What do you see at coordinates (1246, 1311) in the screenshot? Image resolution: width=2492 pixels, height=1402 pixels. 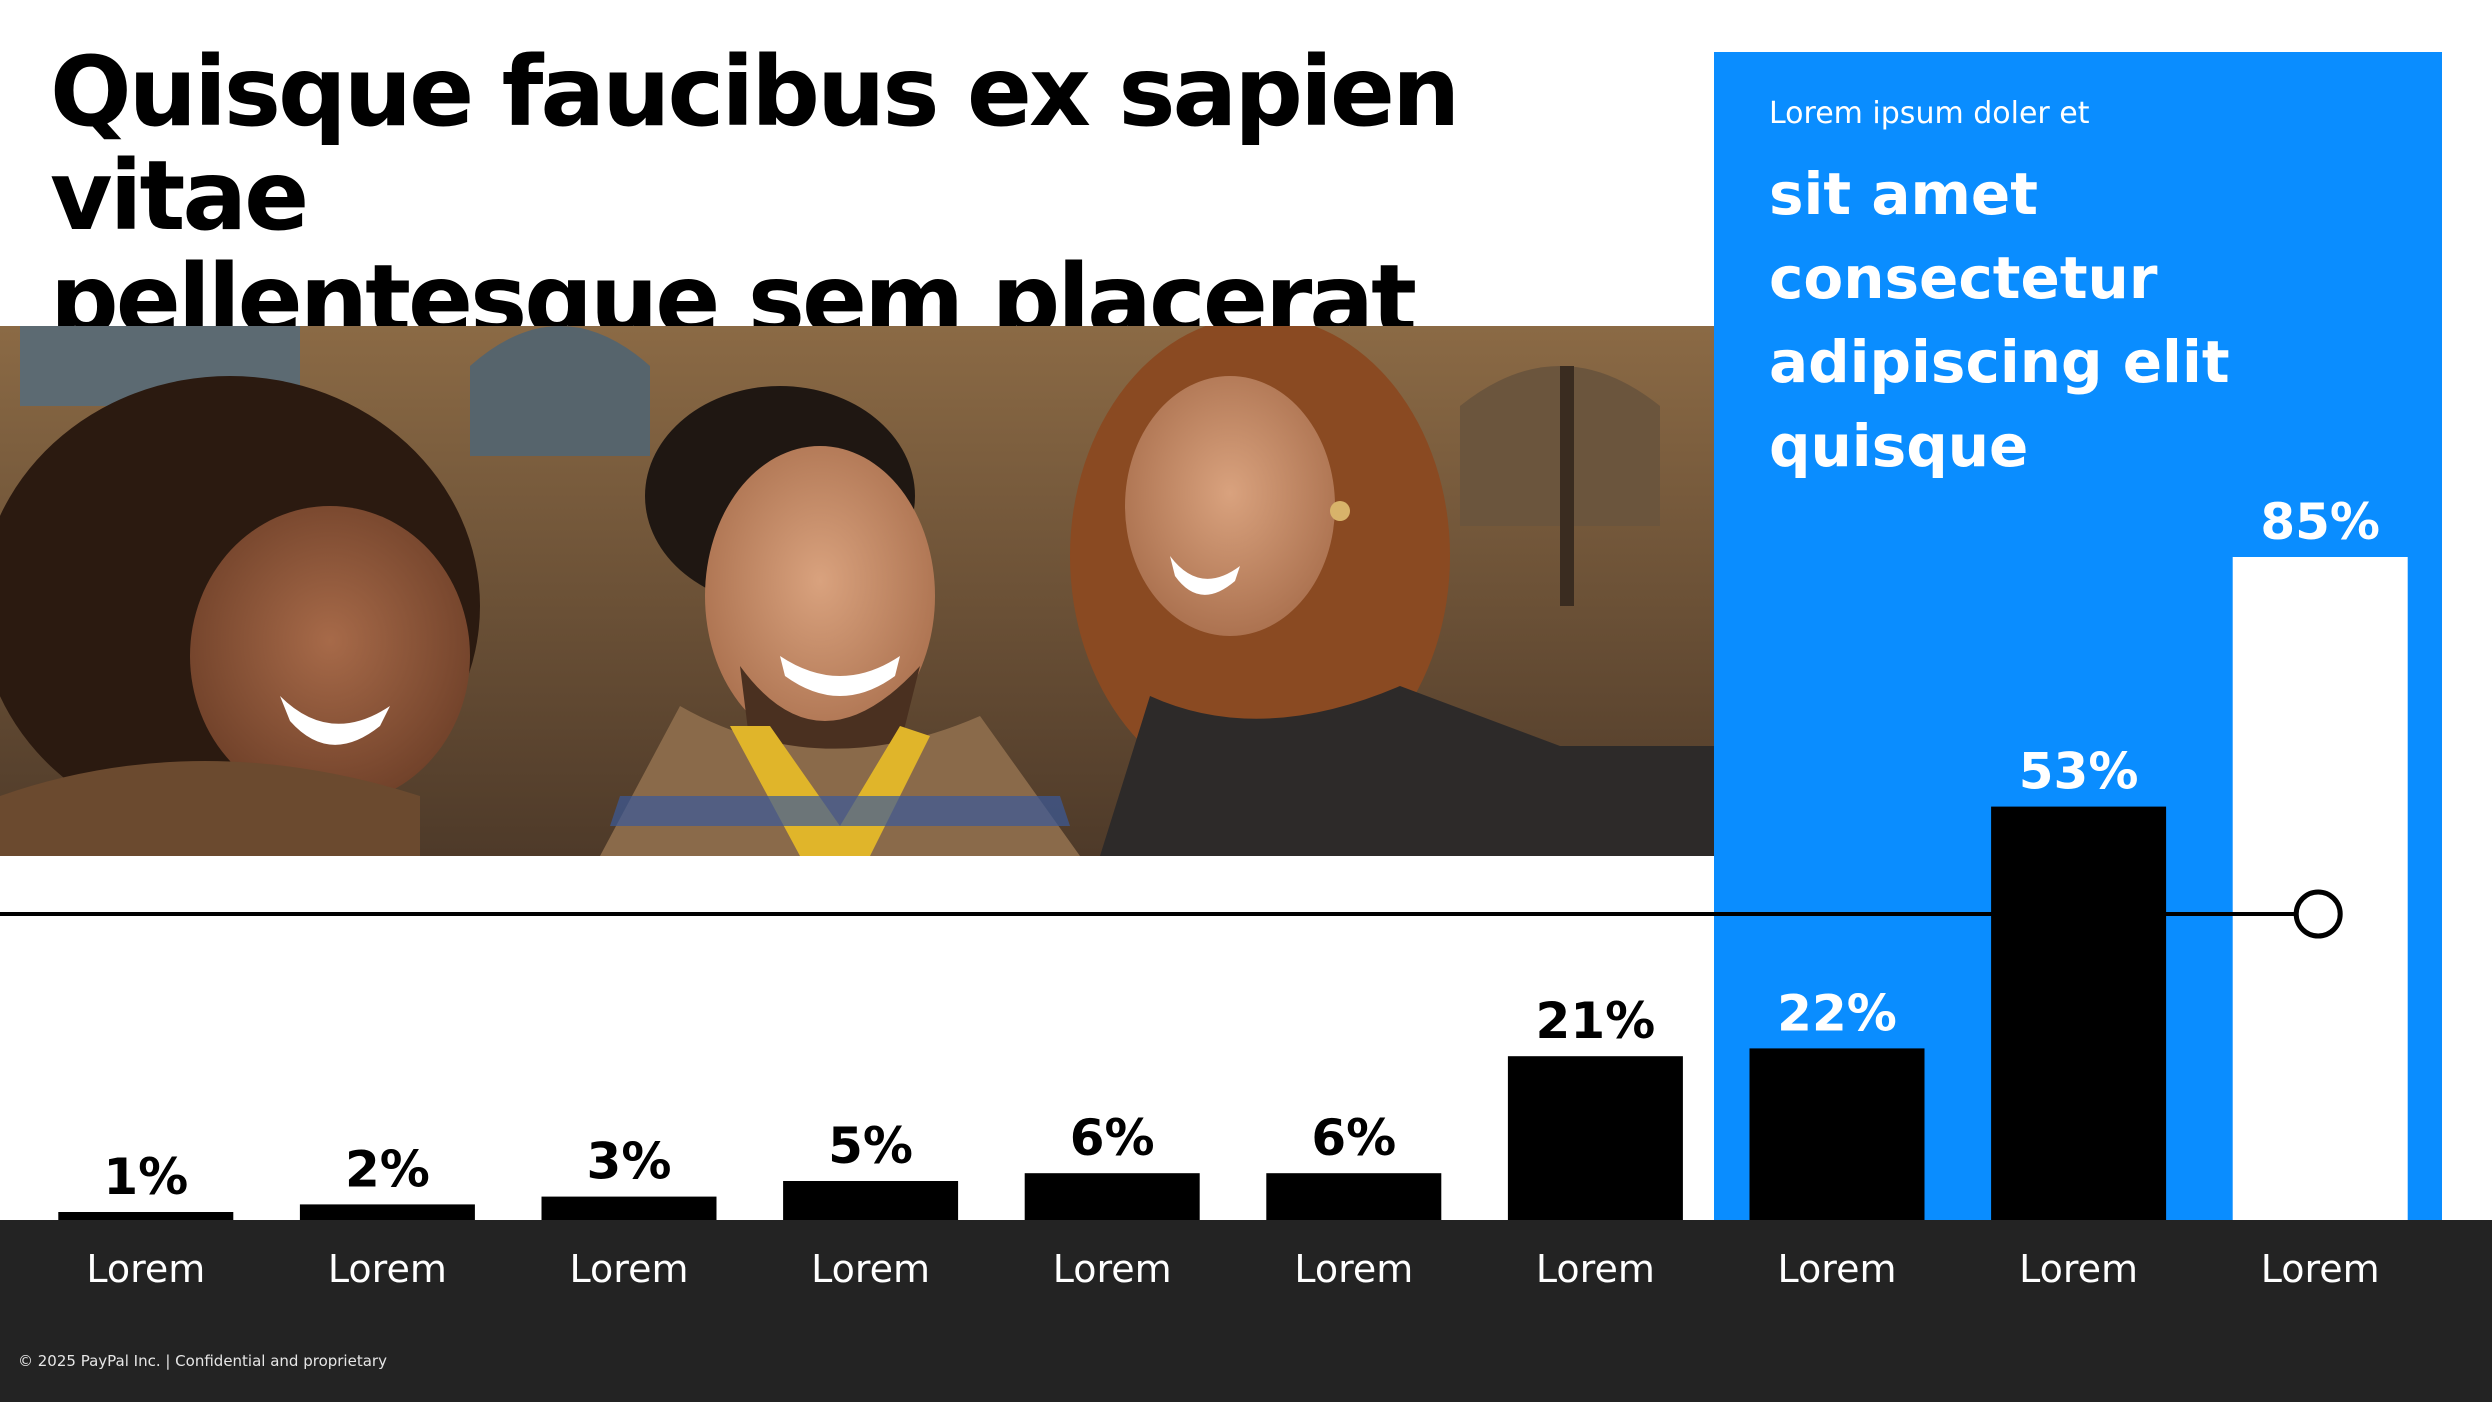 I see `footer-band` at bounding box center [1246, 1311].